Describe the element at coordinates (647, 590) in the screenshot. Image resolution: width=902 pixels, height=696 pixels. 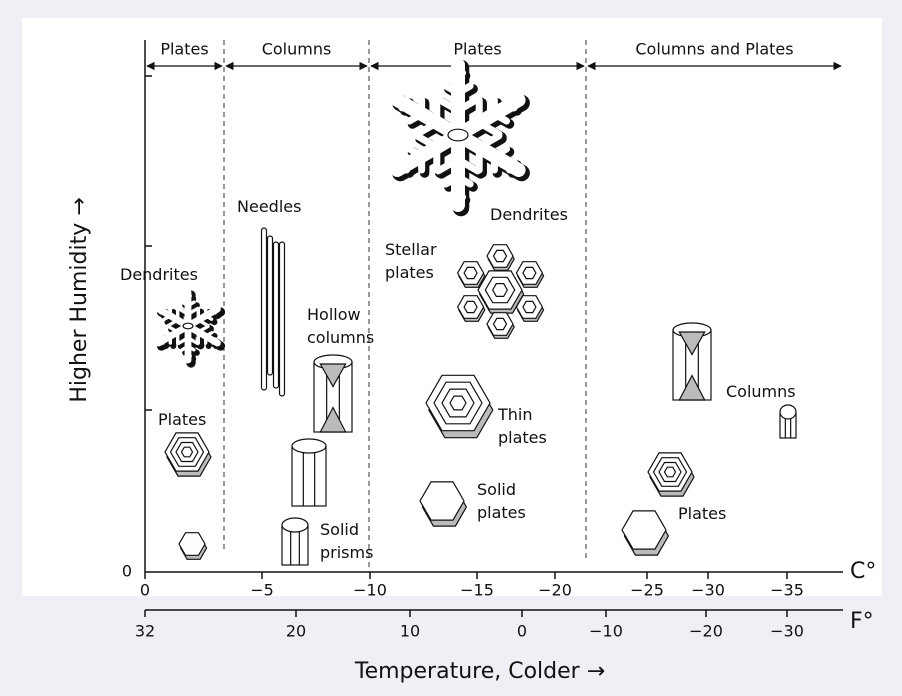
I see `celsius-tick-label: −25` at that location.